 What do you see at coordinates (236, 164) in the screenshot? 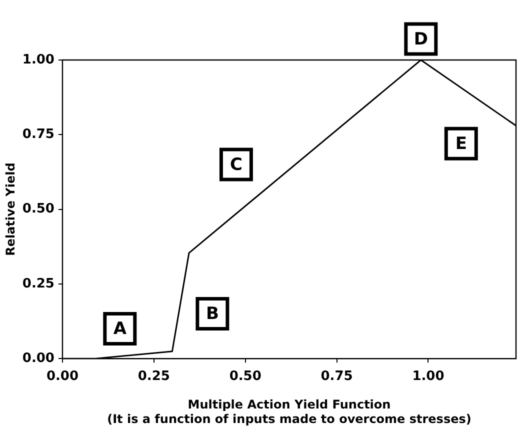
I see `annotation: C` at bounding box center [236, 164].